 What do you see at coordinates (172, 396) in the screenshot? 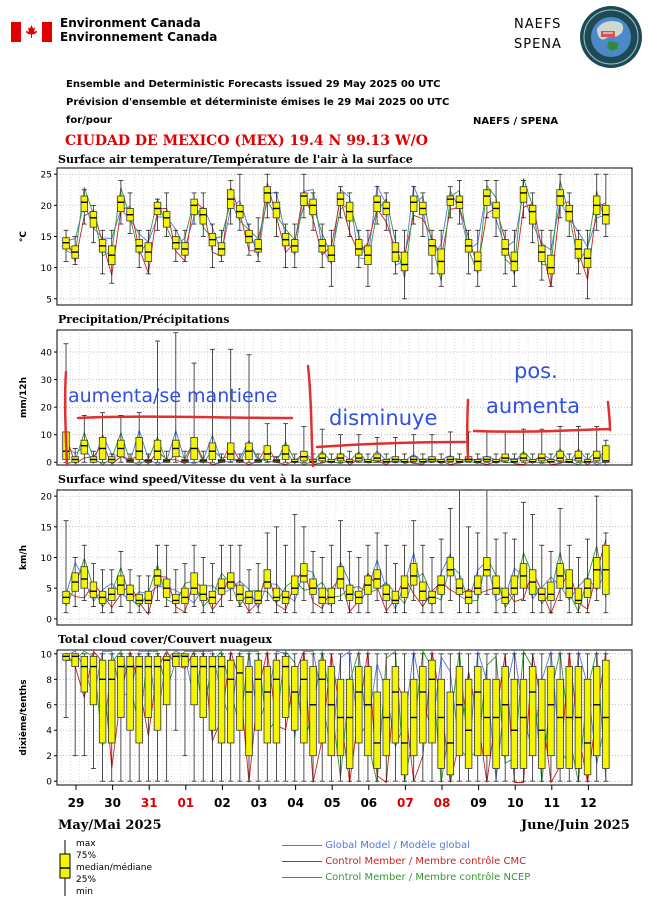
I see `annotation-aumenta: aumenta/se mantiene` at bounding box center [172, 396].